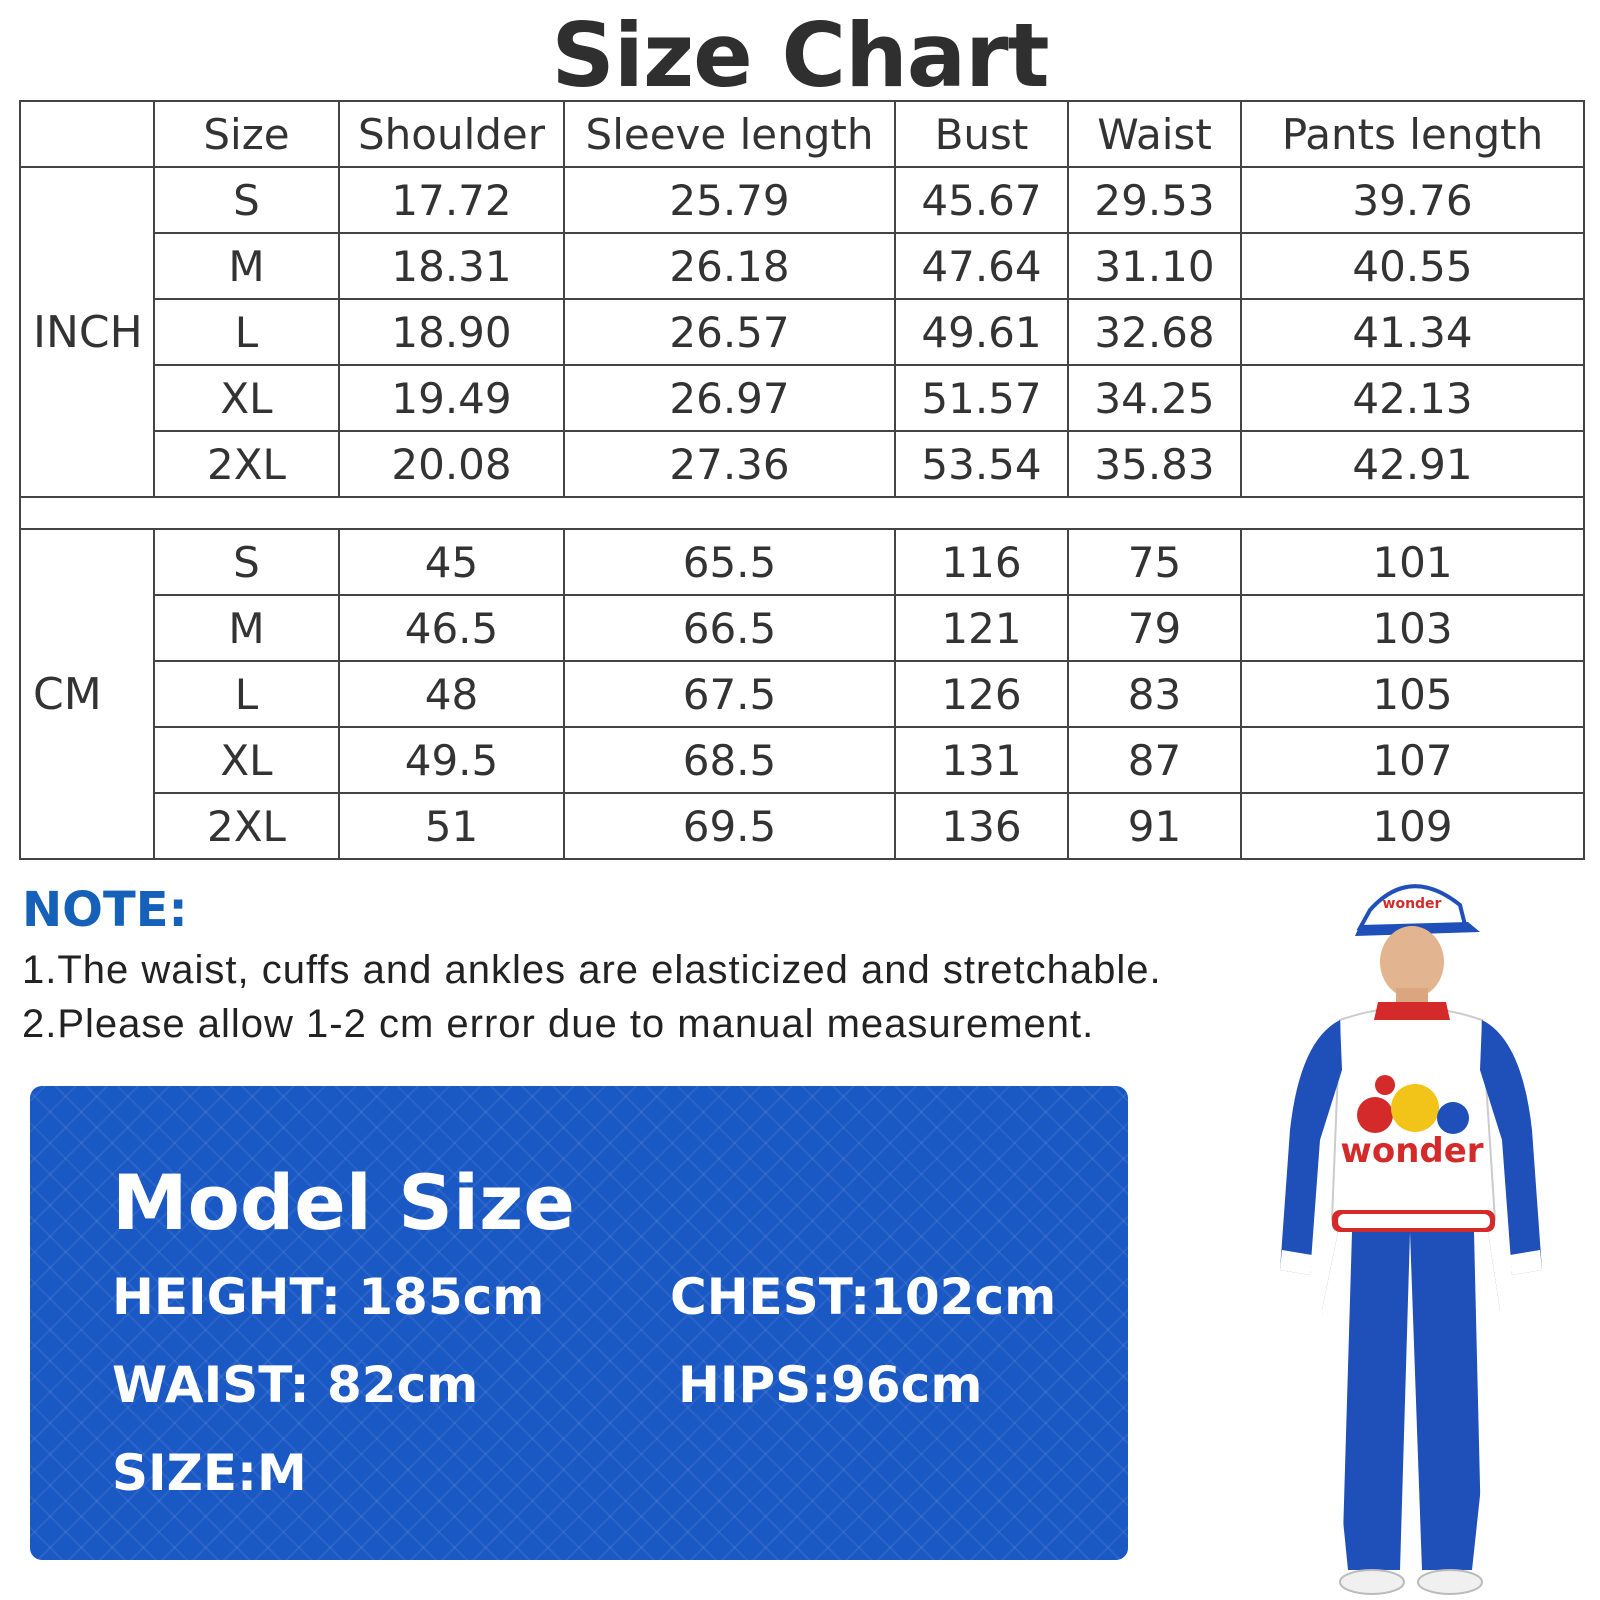 This screenshot has width=1600, height=1600. I want to click on table-row: 2XL 51 69.5 136 91 109, so click(802, 826).